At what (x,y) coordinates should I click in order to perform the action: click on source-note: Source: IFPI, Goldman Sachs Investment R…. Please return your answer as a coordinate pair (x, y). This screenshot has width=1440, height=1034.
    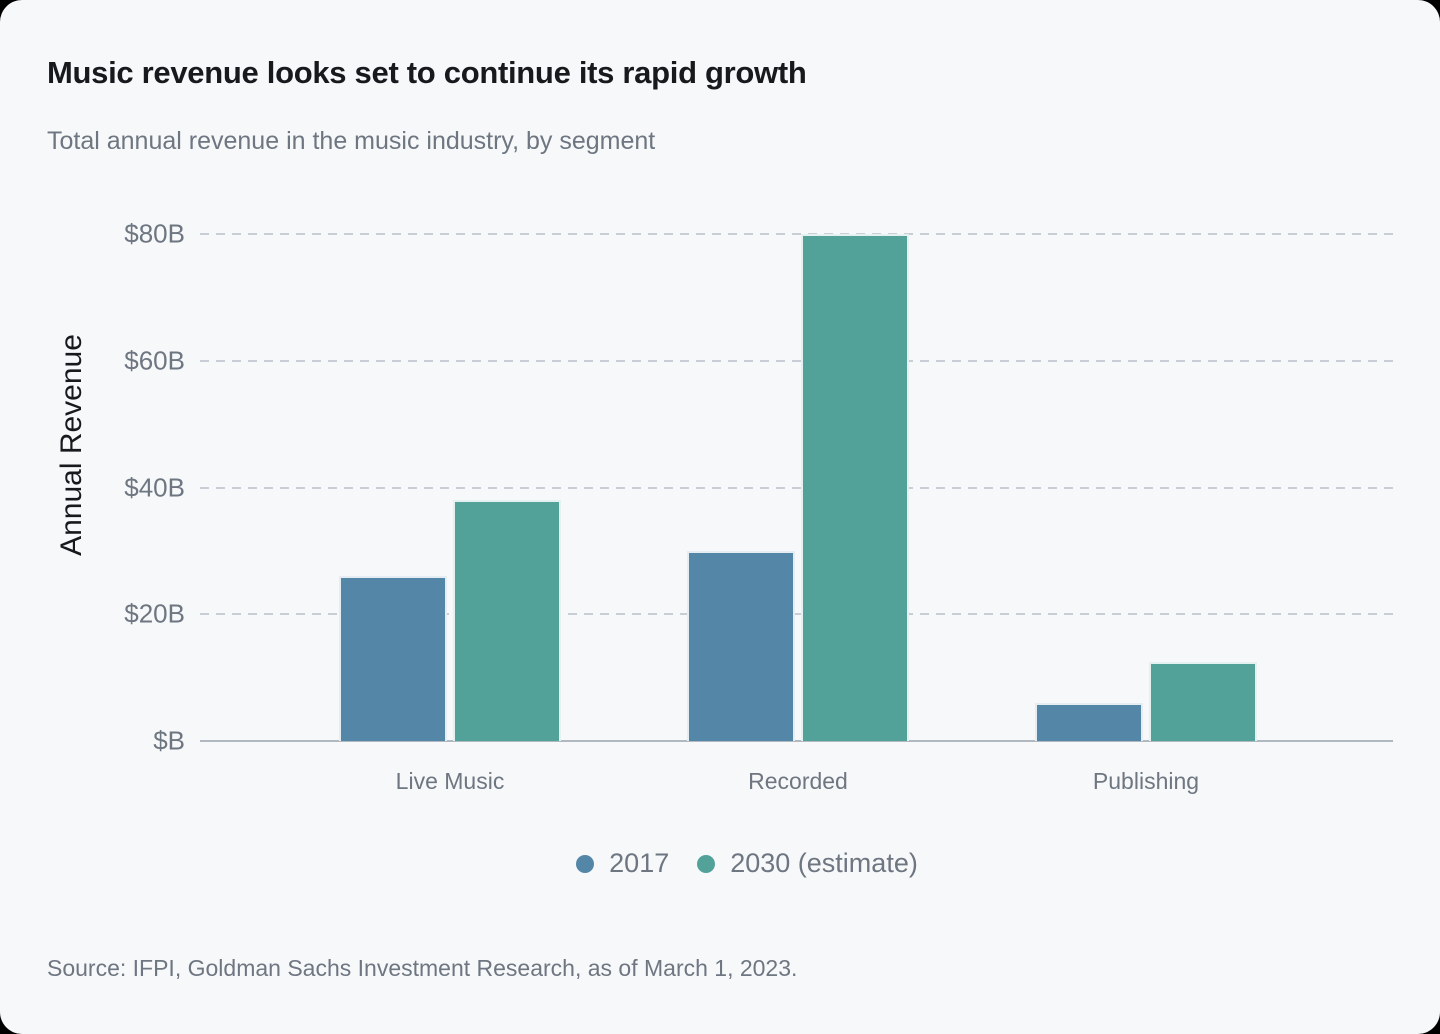
    Looking at the image, I should click on (422, 968).